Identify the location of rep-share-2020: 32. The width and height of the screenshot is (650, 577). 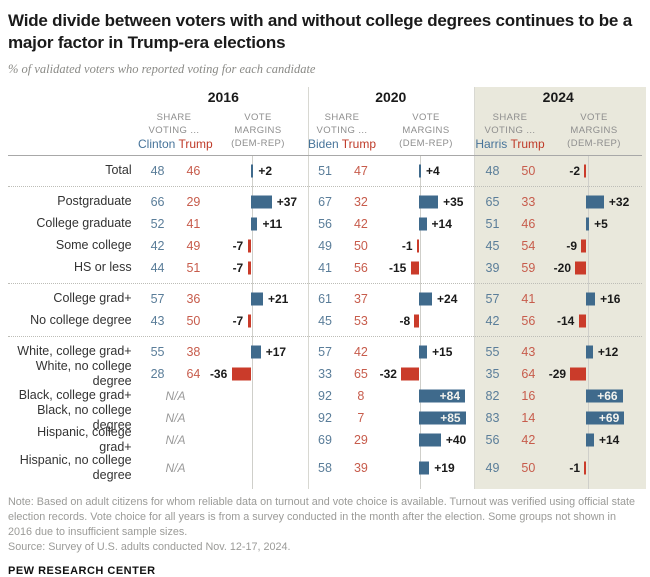
(360, 201).